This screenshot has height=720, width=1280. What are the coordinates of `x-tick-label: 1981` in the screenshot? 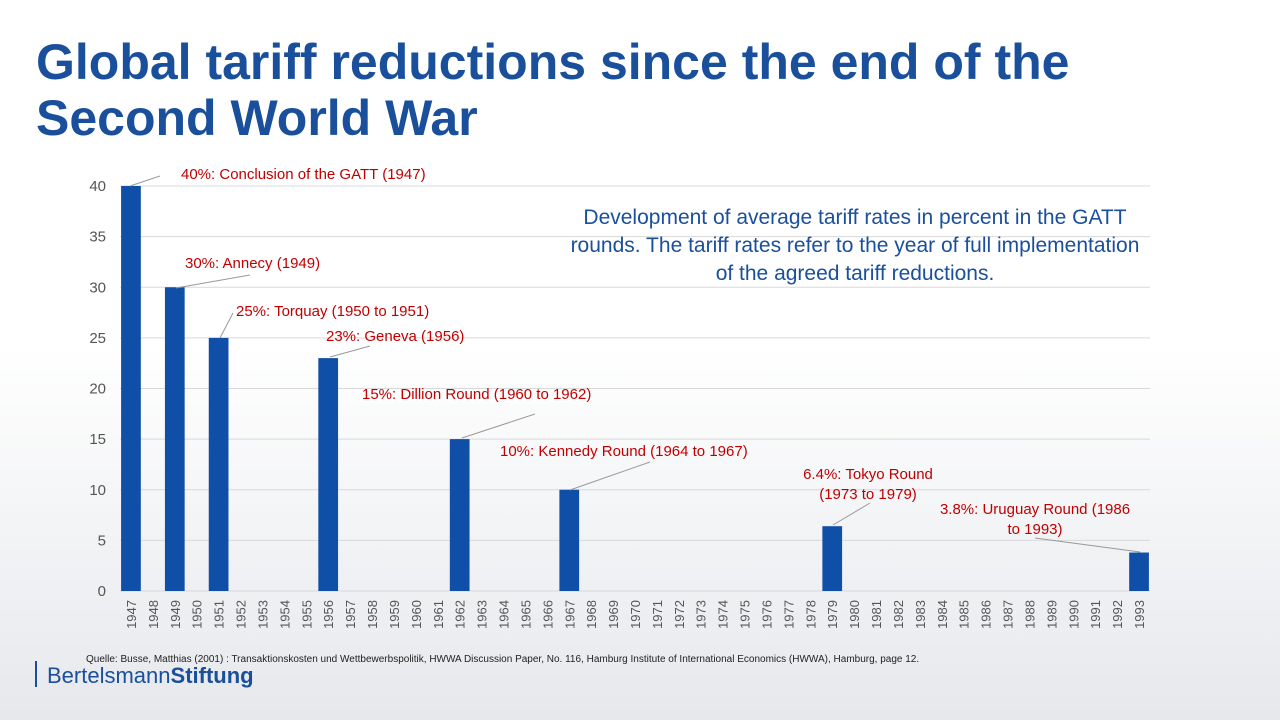 It's located at (876, 614).